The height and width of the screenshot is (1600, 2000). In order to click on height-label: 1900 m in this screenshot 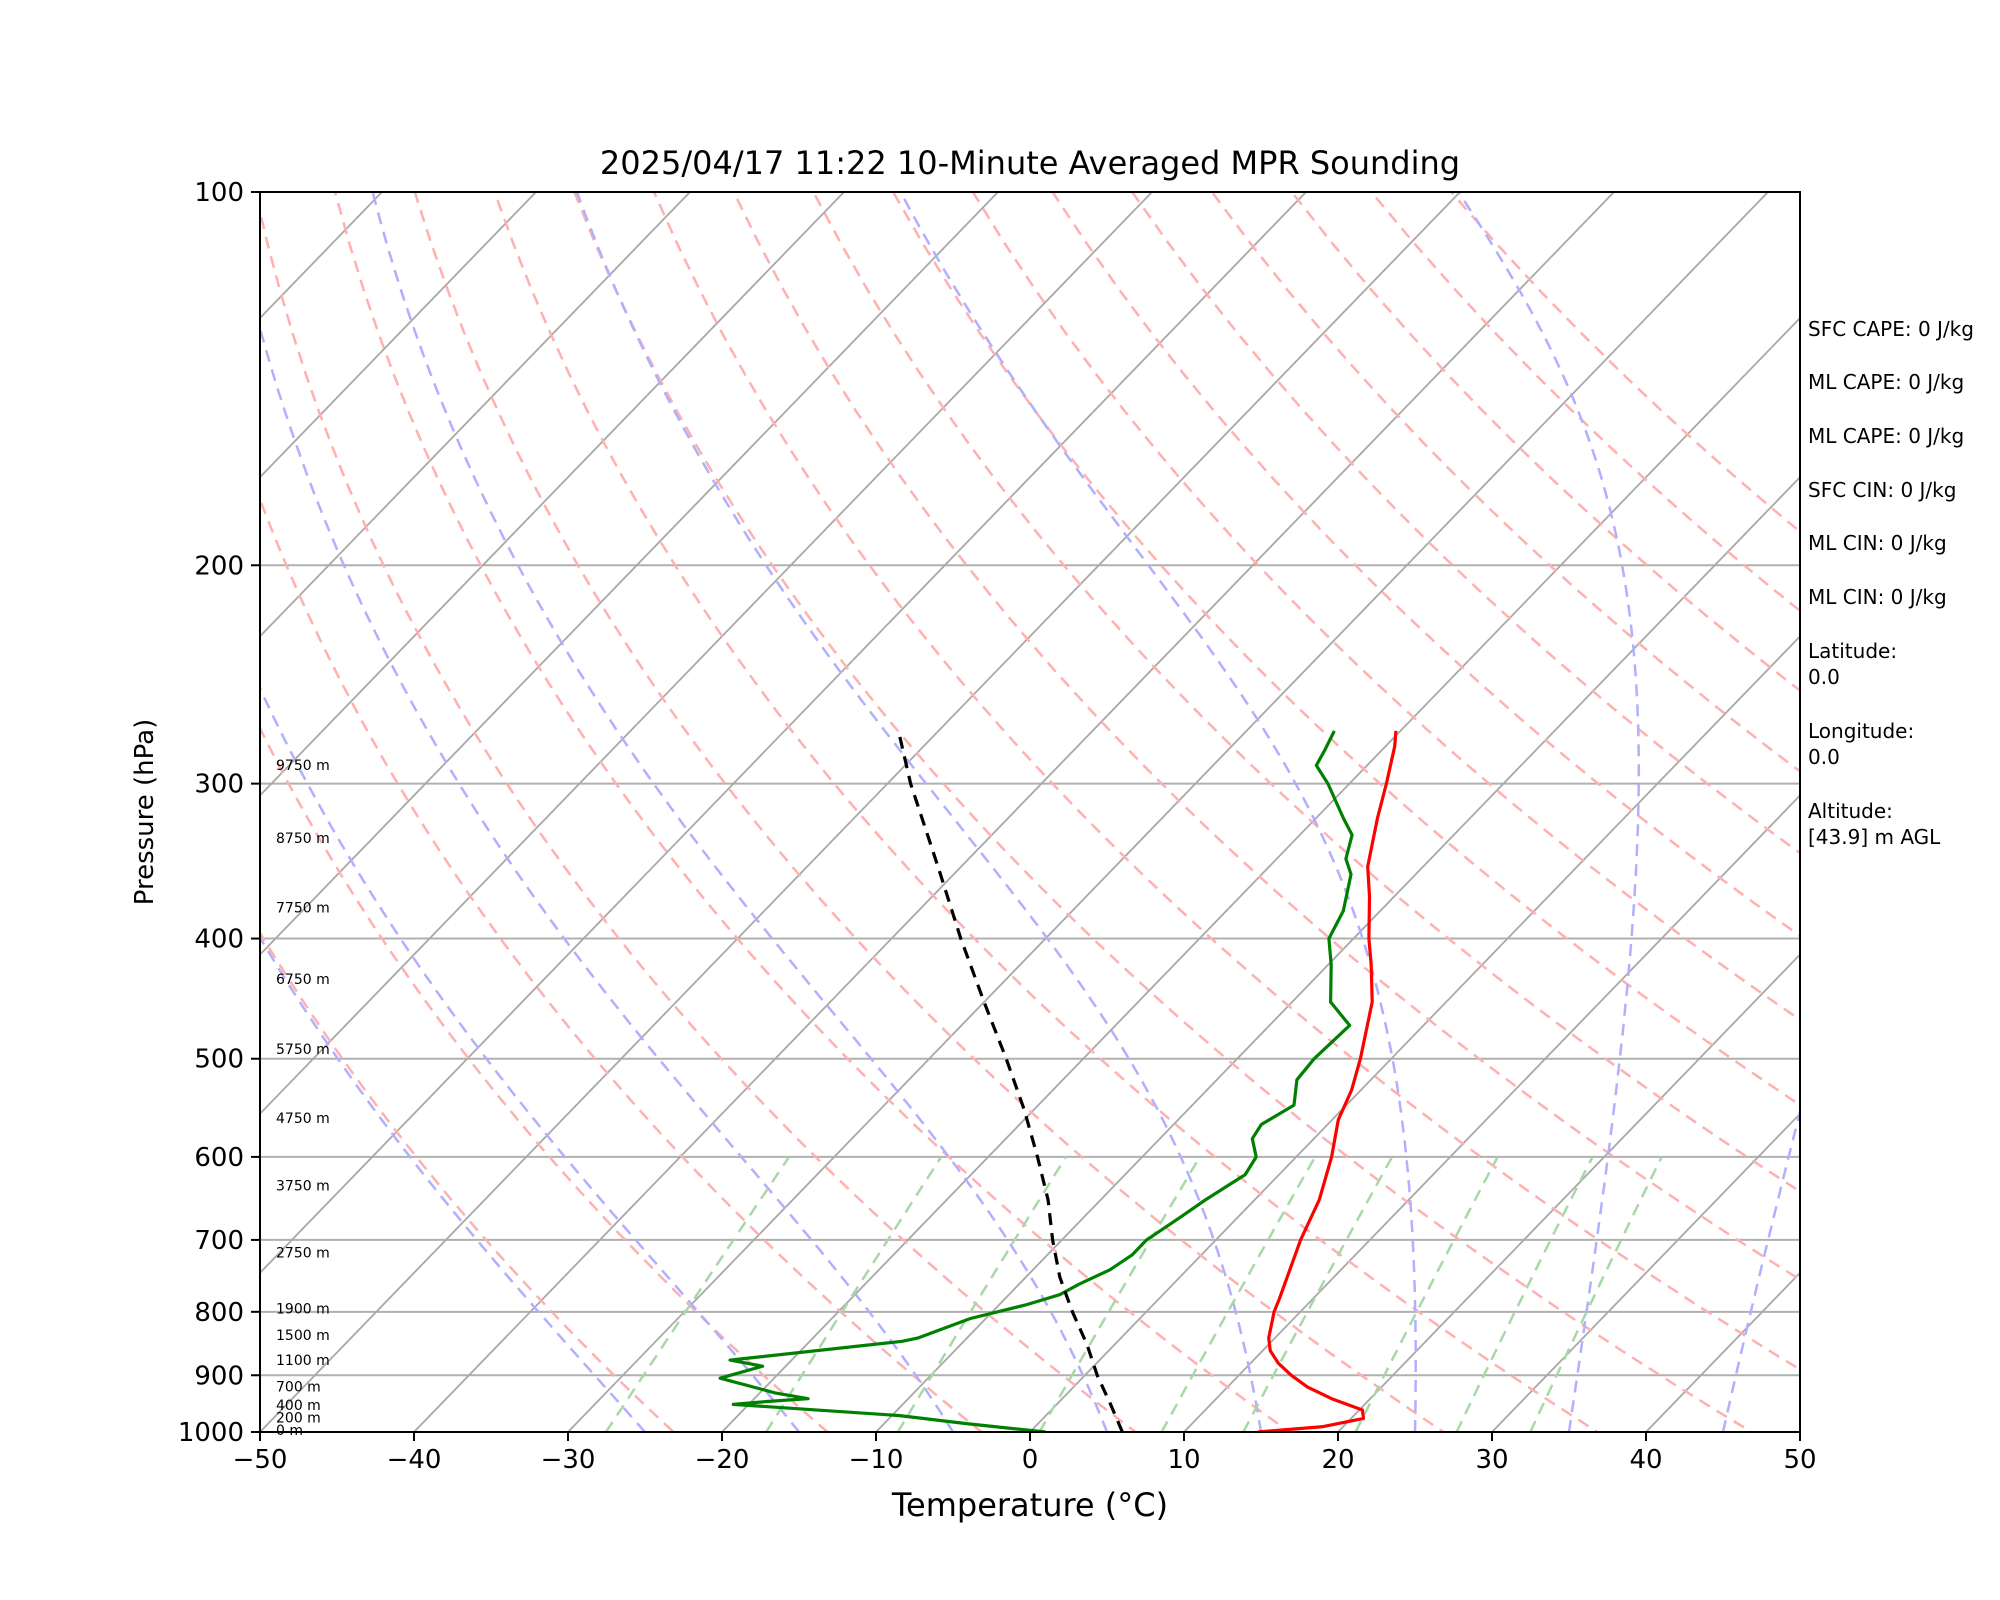, I will do `click(303, 1309)`.